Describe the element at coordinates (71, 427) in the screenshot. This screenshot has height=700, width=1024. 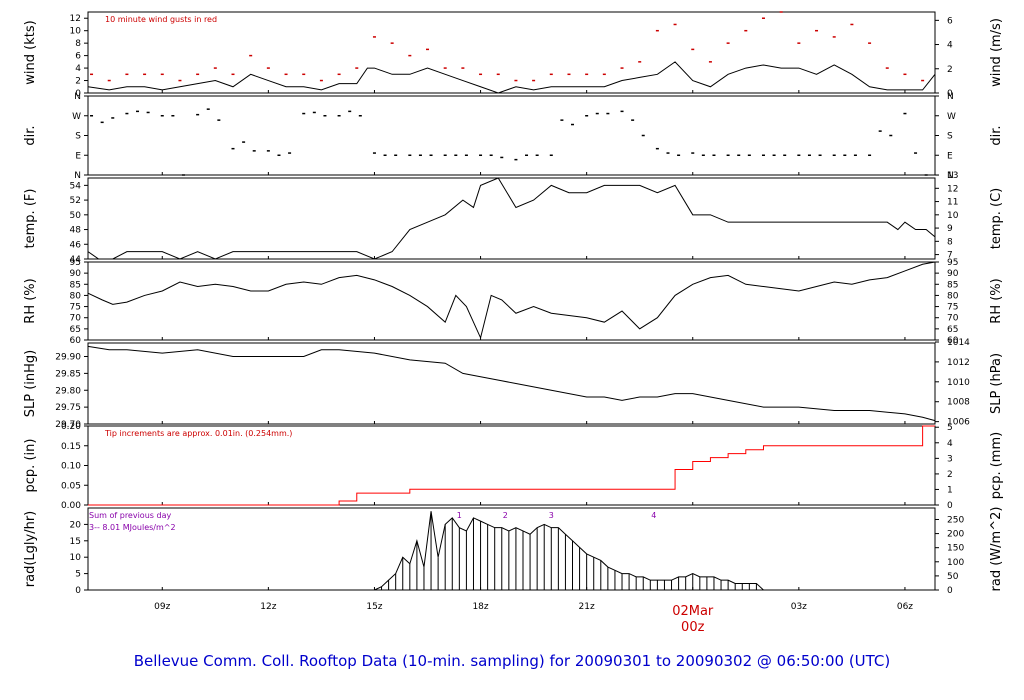
I see `pcp-left-tick-label: 0.20` at that location.